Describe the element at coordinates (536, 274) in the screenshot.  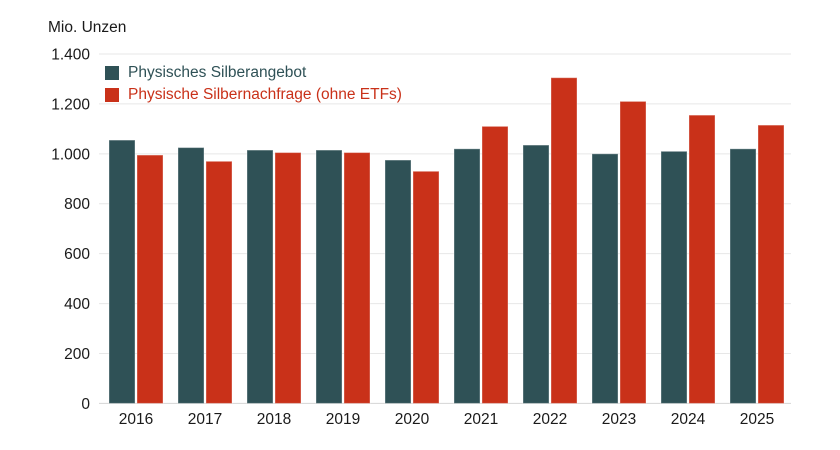
I see `bar-supply-2022` at that location.